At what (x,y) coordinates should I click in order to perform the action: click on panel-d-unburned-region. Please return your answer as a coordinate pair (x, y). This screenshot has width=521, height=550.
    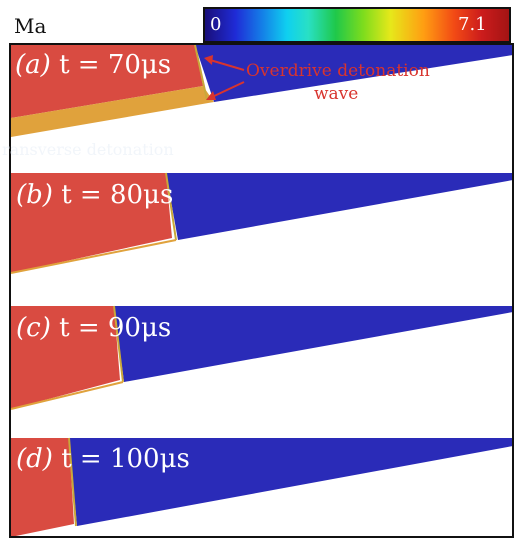
    Looking at the image, I should click on (291, 482).